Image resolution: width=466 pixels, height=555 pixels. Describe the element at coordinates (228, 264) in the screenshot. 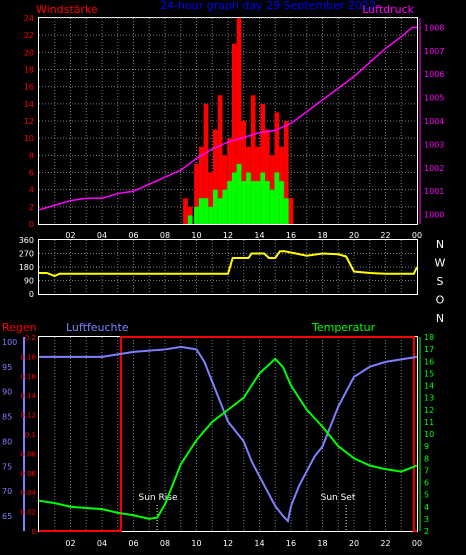

I see `wind-direction-line` at that location.